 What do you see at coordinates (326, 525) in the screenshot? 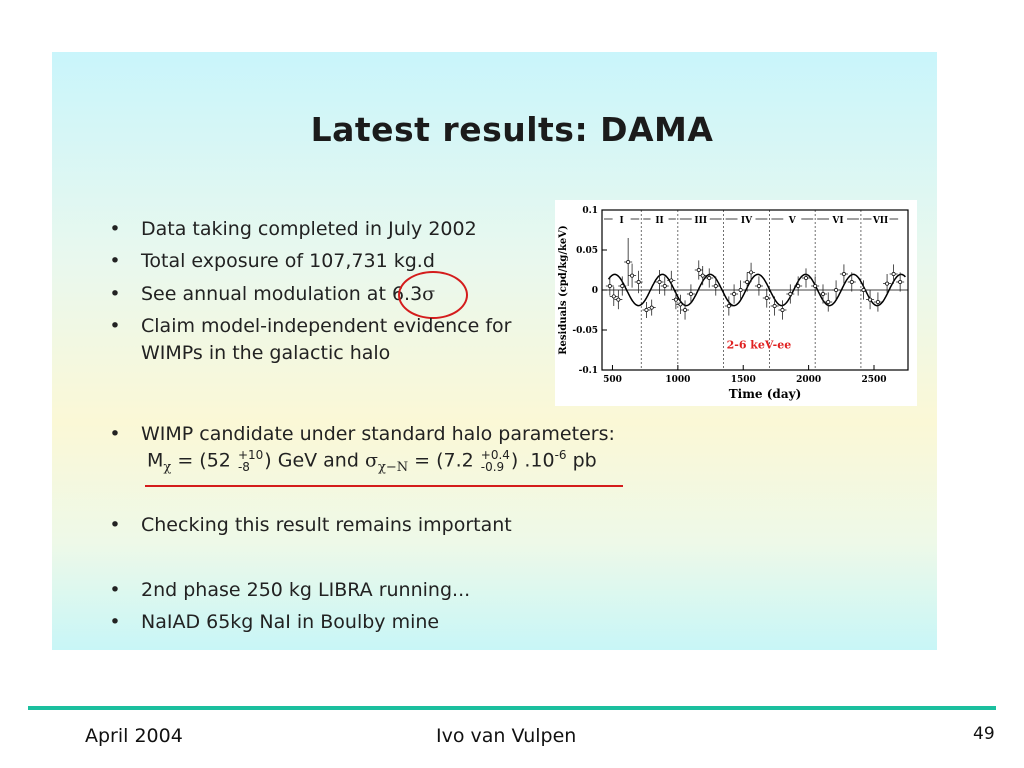
I see `bullet-text: Checking this result remains important` at bounding box center [326, 525].